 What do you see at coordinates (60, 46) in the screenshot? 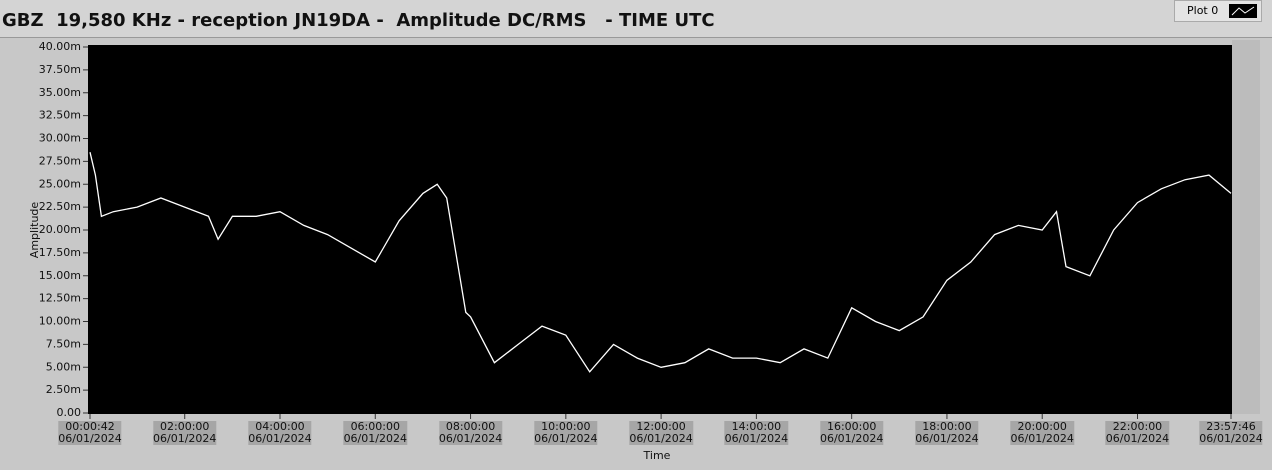
I see `y-tick-label: 40.00m` at bounding box center [60, 46].